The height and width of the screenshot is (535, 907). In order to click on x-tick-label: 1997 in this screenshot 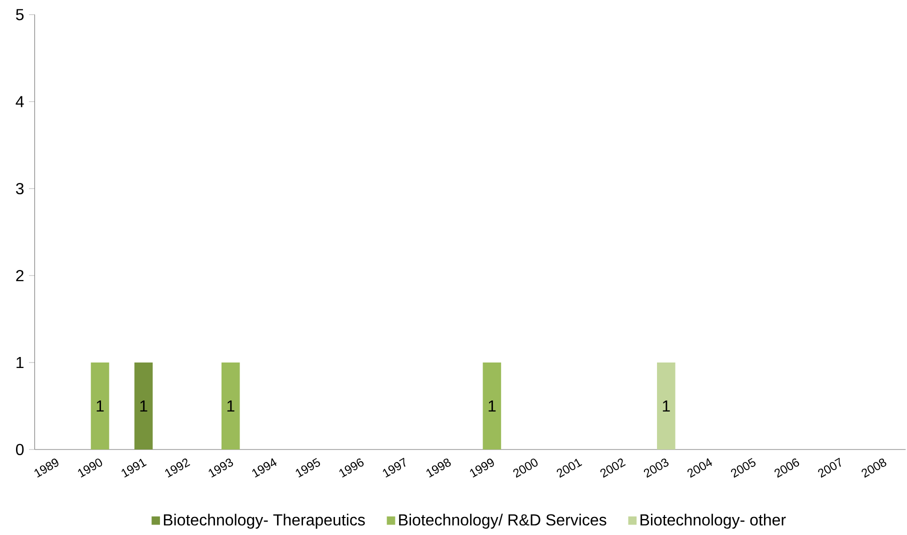, I will do `click(394, 468)`.